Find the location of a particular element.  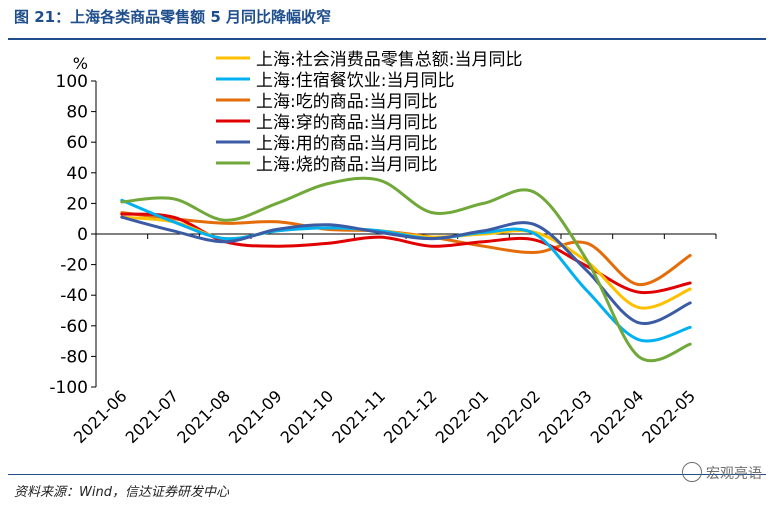

source-note: 资料来源：Wind，信达证券研发中心 is located at coordinates (121, 492).